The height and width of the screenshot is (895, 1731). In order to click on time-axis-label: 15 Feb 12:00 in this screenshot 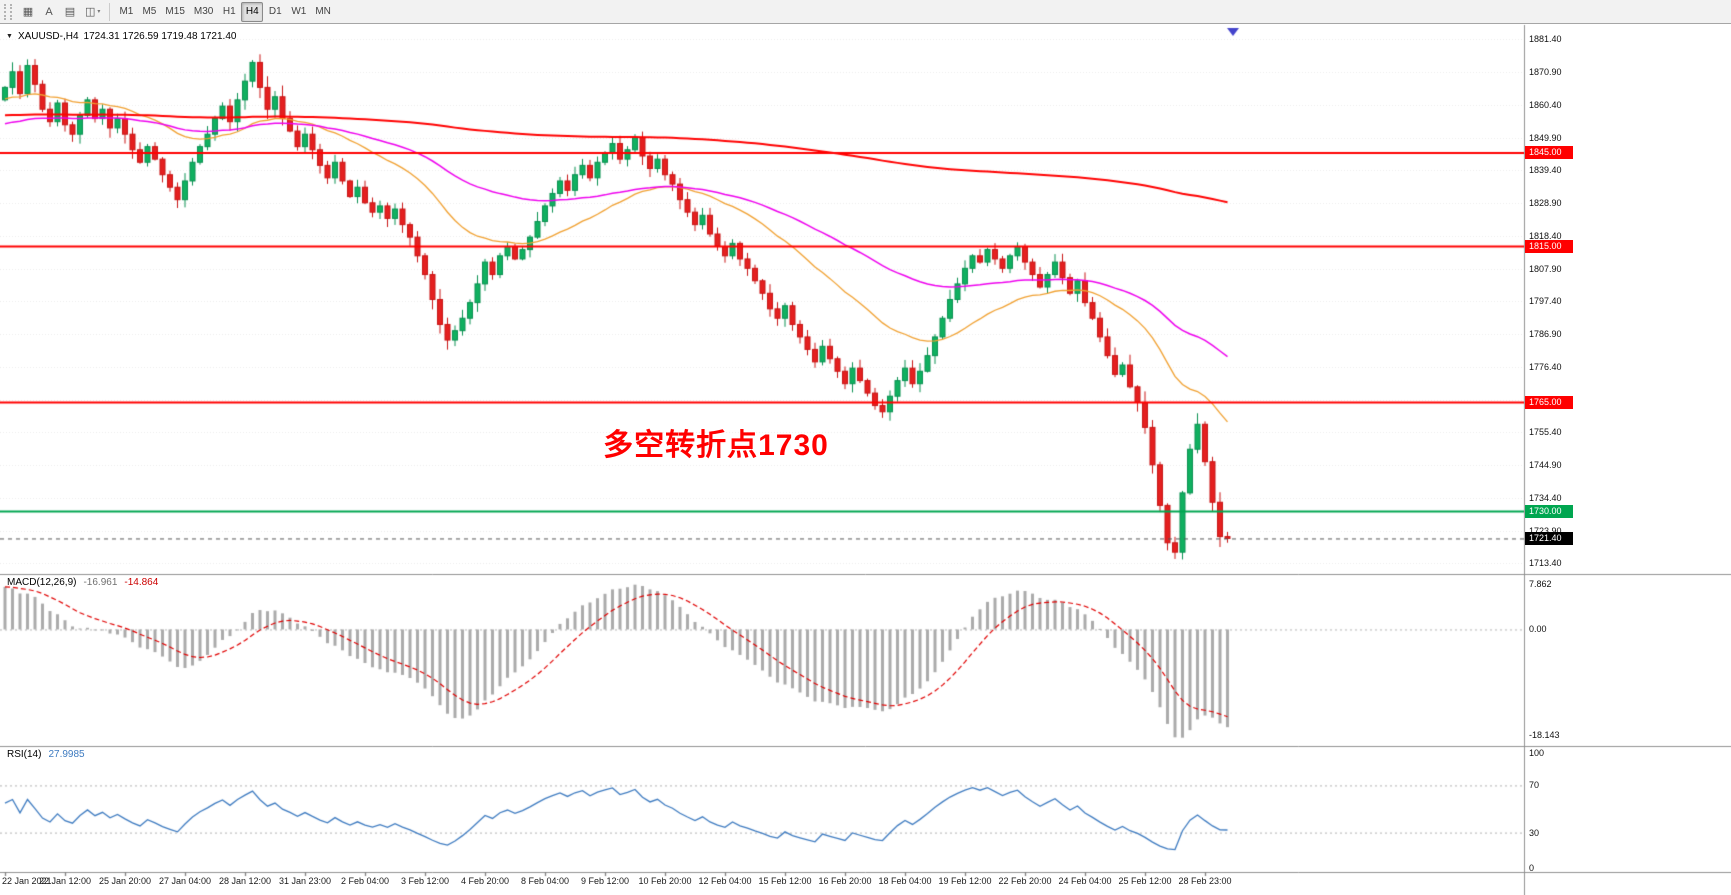, I will do `click(785, 881)`.